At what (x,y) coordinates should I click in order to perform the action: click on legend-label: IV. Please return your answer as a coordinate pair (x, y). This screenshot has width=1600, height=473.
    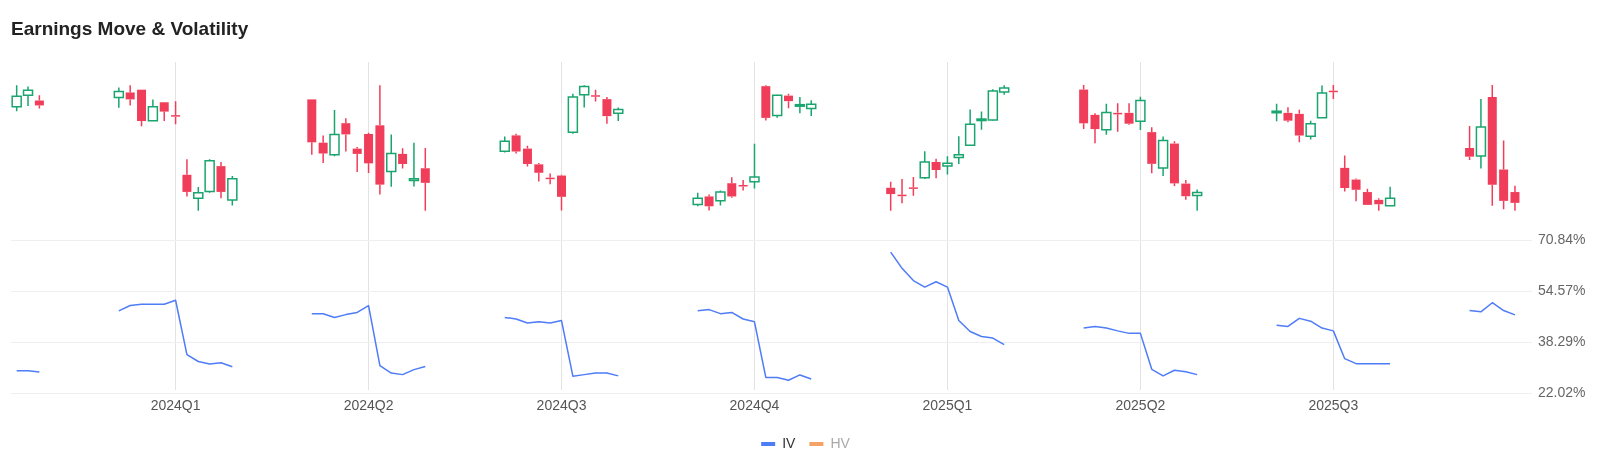
    Looking at the image, I should click on (789, 442).